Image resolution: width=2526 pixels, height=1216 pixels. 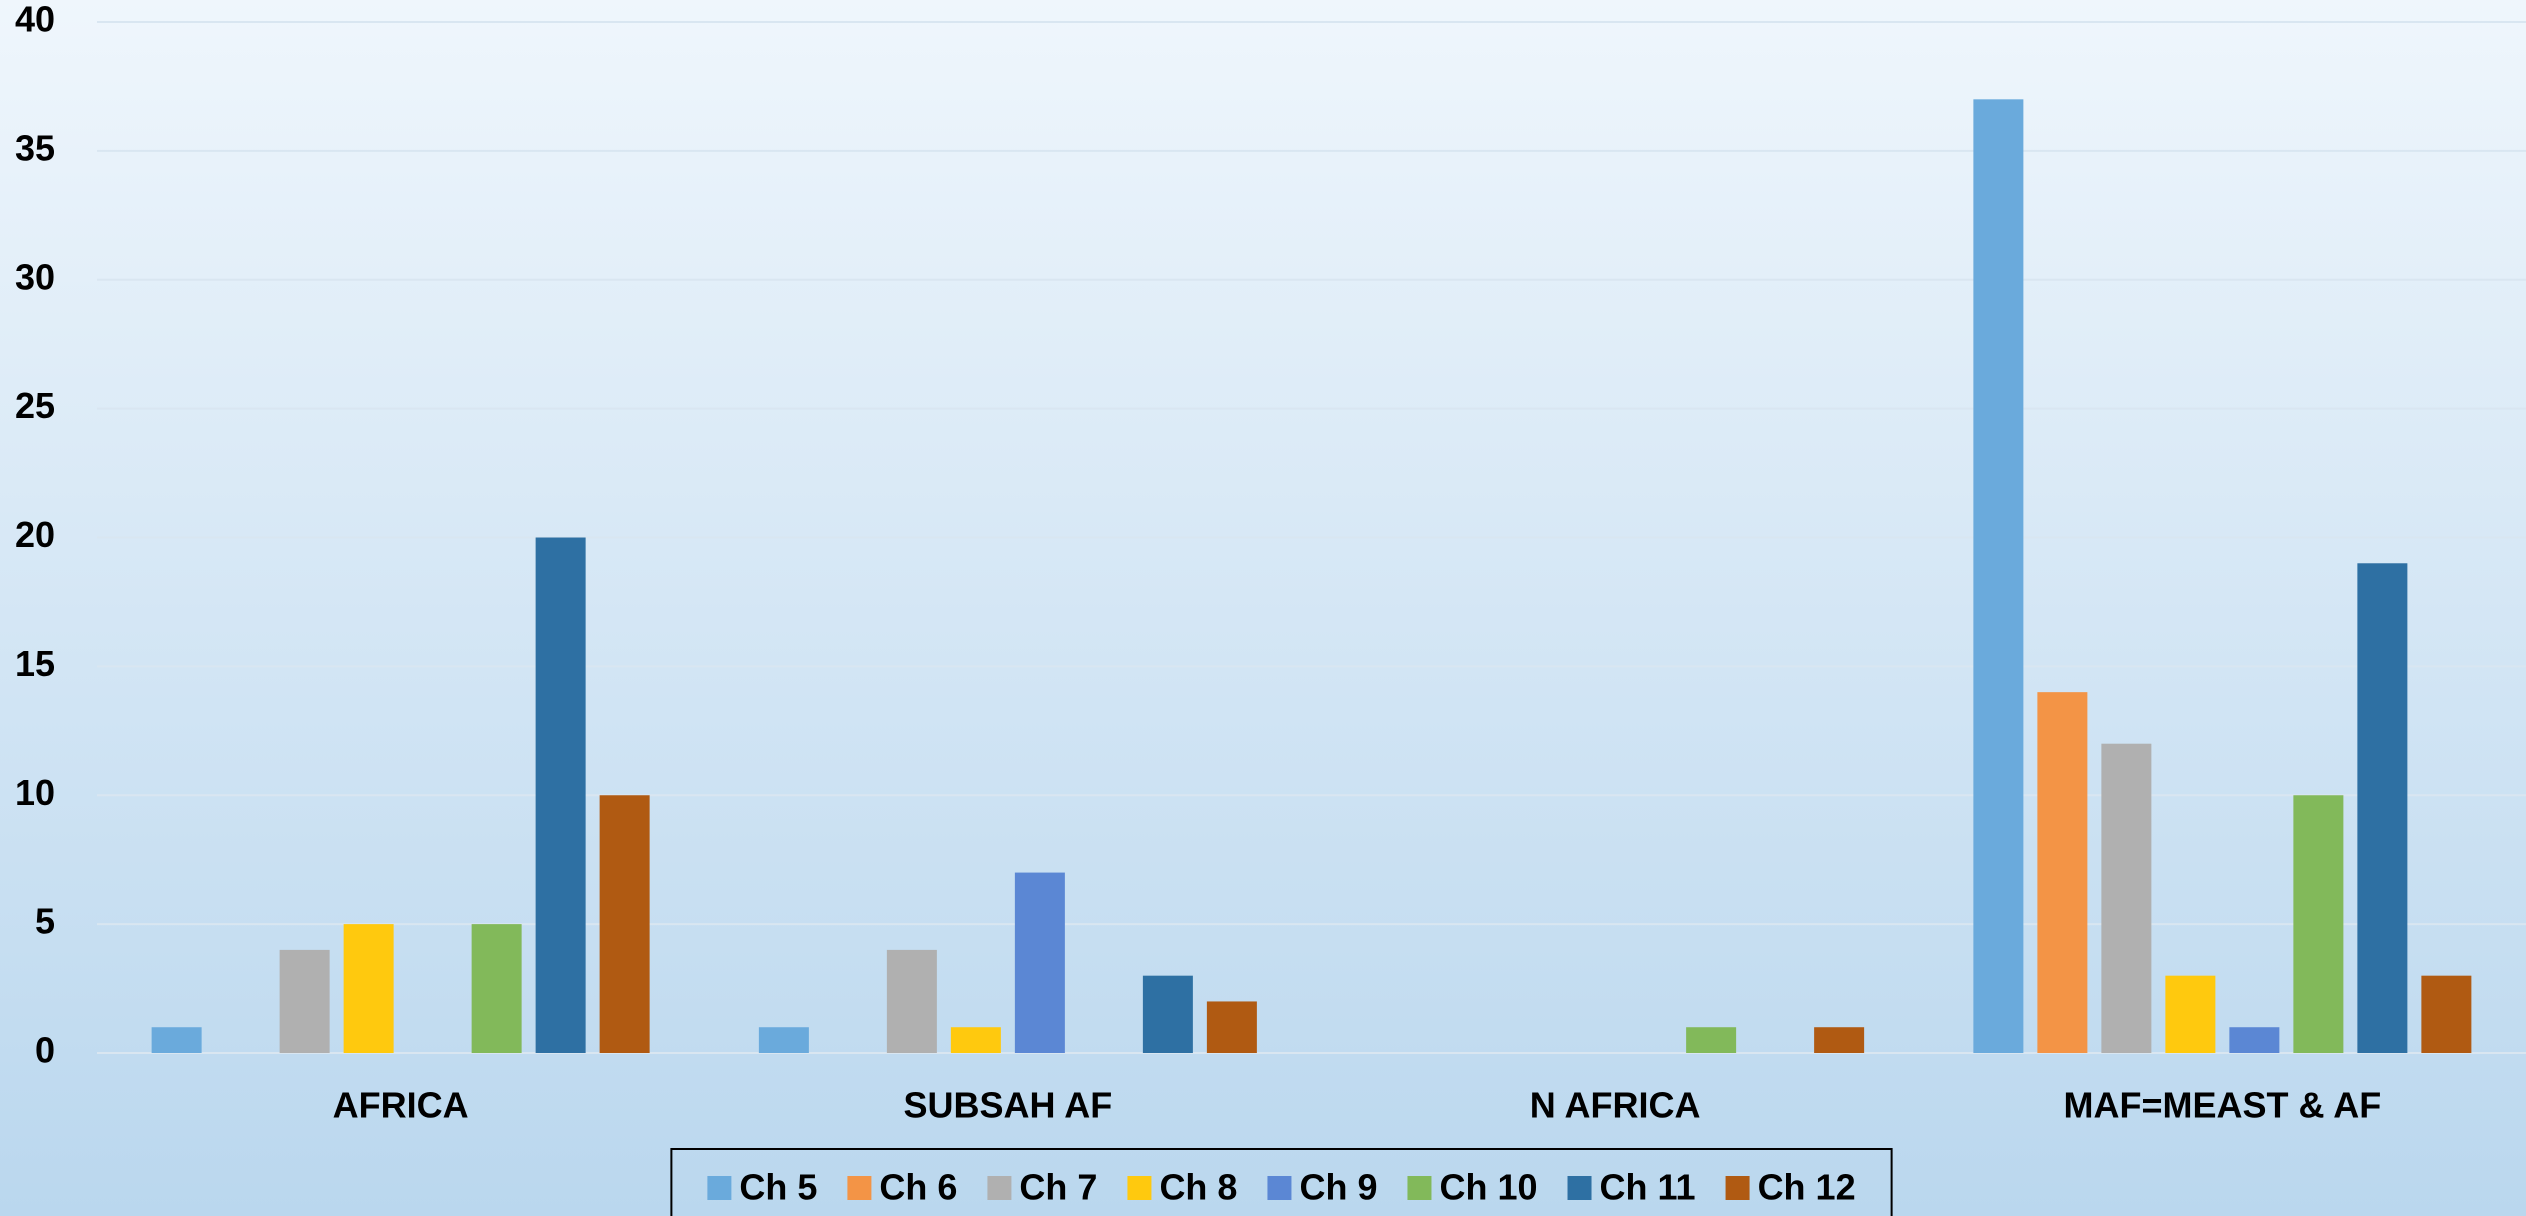 What do you see at coordinates (35, 20) in the screenshot?
I see `y-tick-label: 40` at bounding box center [35, 20].